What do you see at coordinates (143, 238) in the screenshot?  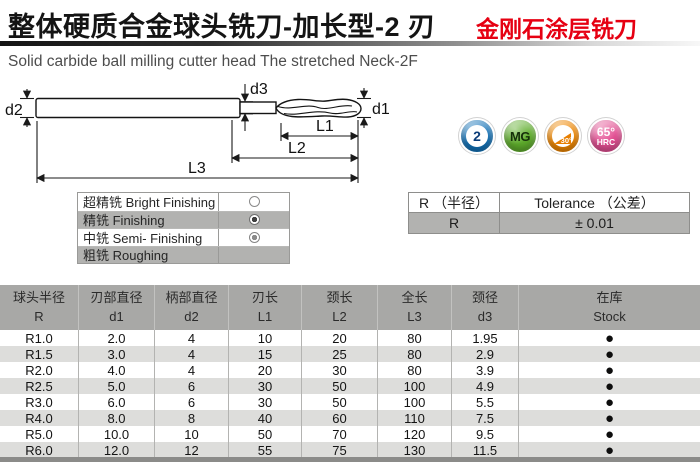 I see `finishing-label: 中铣 Semi- Finishing` at bounding box center [143, 238].